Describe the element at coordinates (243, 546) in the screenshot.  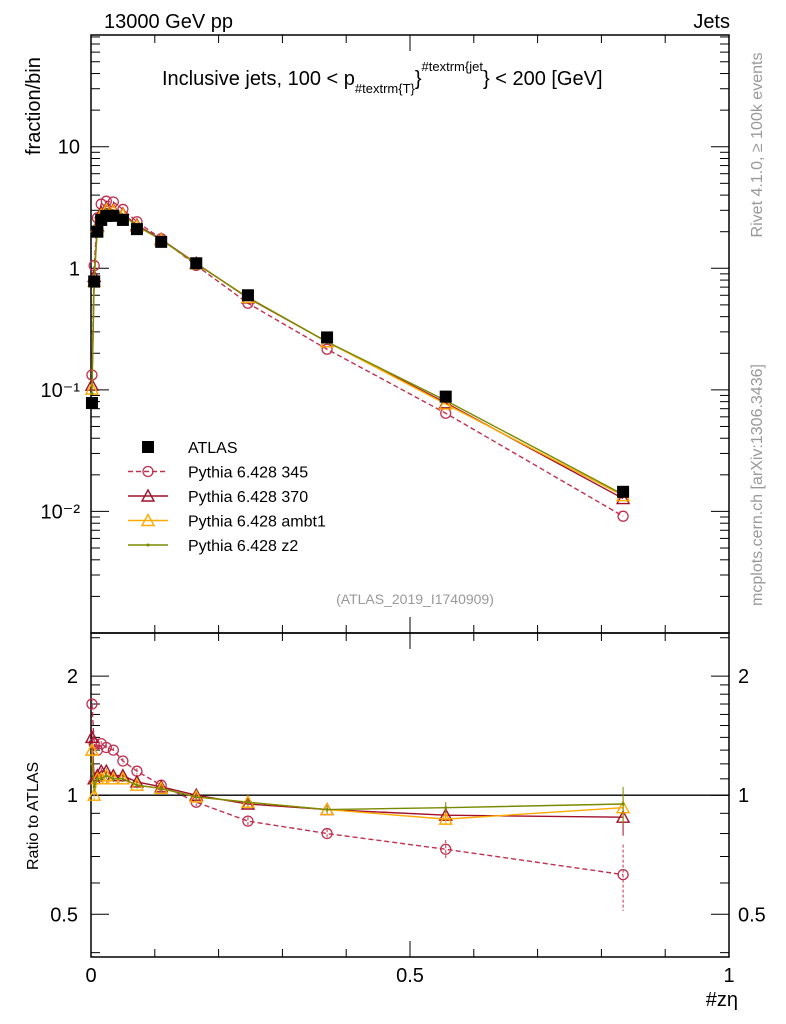
I see `legend-label: Pythia 6.428 z2` at that location.